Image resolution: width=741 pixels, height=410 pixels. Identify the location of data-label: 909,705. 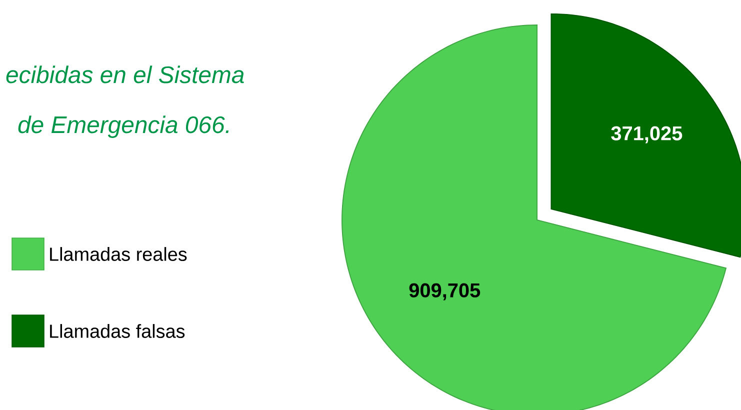
(444, 291).